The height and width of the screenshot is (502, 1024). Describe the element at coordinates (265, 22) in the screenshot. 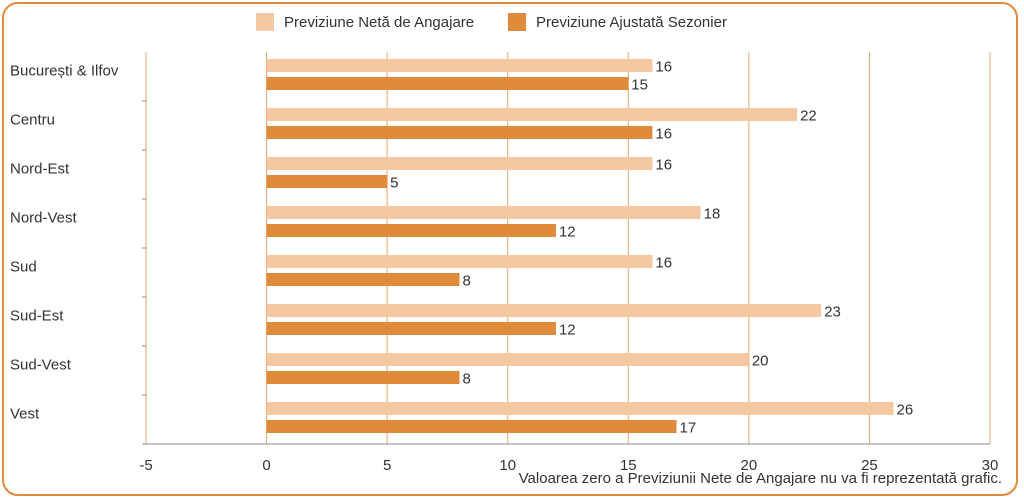

I see `legend-swatch-net-forecast` at that location.